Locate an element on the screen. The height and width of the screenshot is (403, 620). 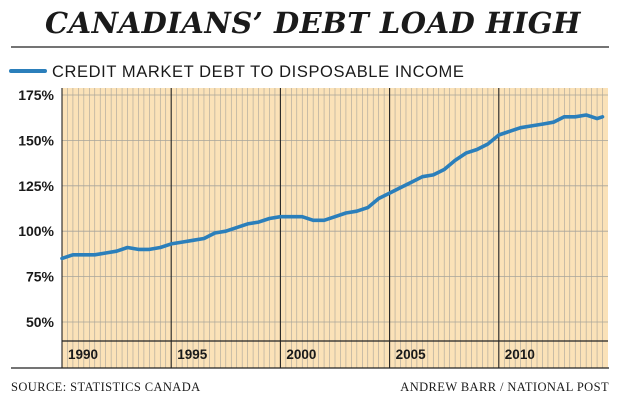
y-tick-label: 75% is located at coordinates (40, 277).